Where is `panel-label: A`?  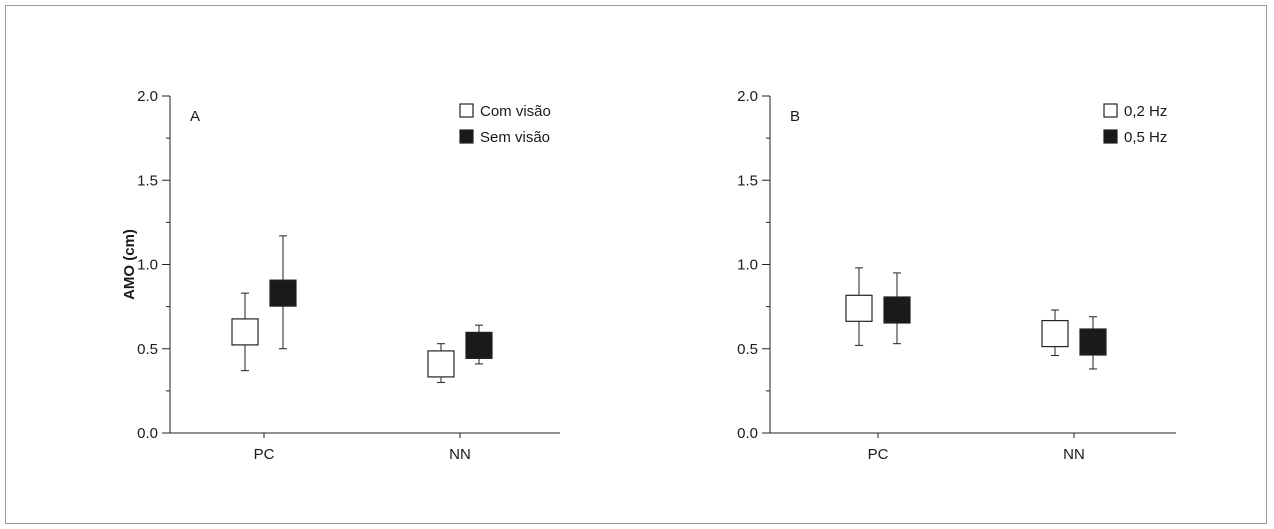
panel-label: A is located at coordinates (195, 116).